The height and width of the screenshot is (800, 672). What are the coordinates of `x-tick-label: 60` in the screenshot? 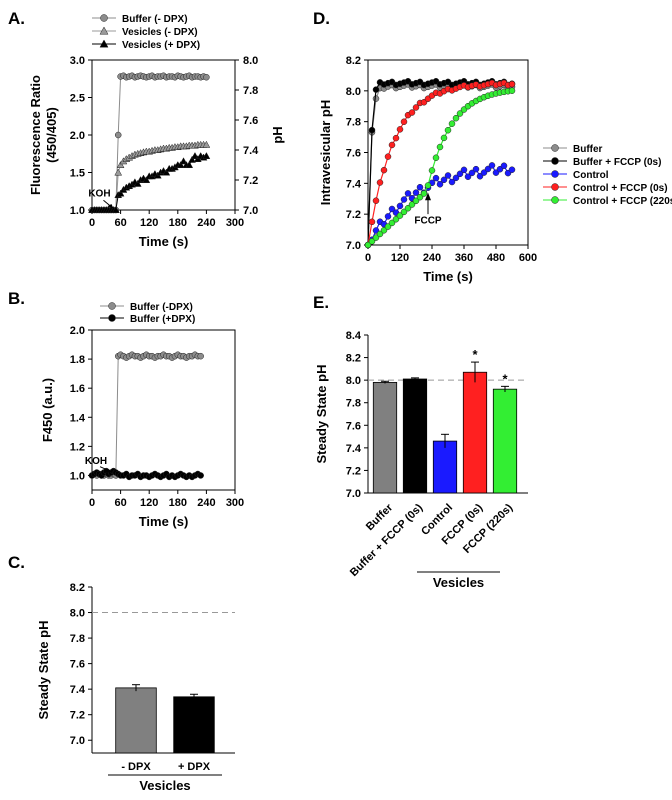 It's located at (120, 223).